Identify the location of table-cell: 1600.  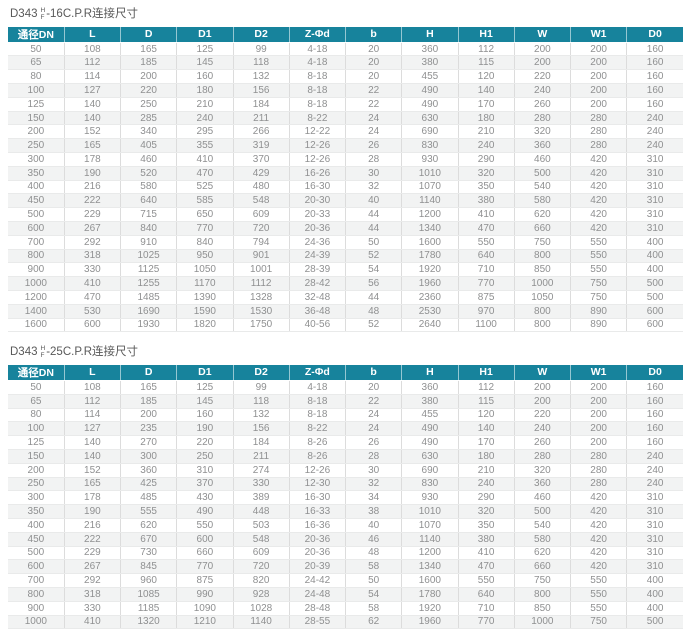
(430, 242).